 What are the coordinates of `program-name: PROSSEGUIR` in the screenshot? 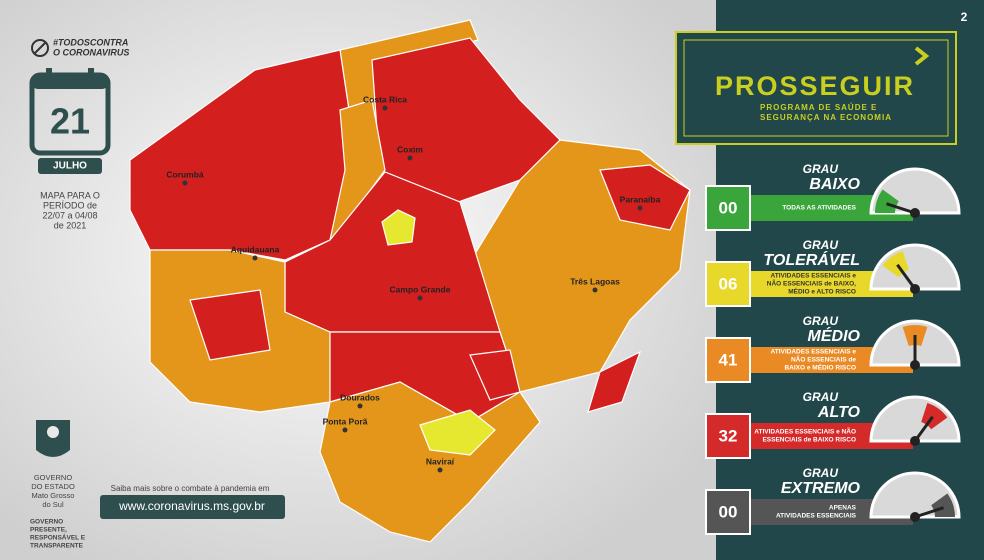 It's located at (815, 86).